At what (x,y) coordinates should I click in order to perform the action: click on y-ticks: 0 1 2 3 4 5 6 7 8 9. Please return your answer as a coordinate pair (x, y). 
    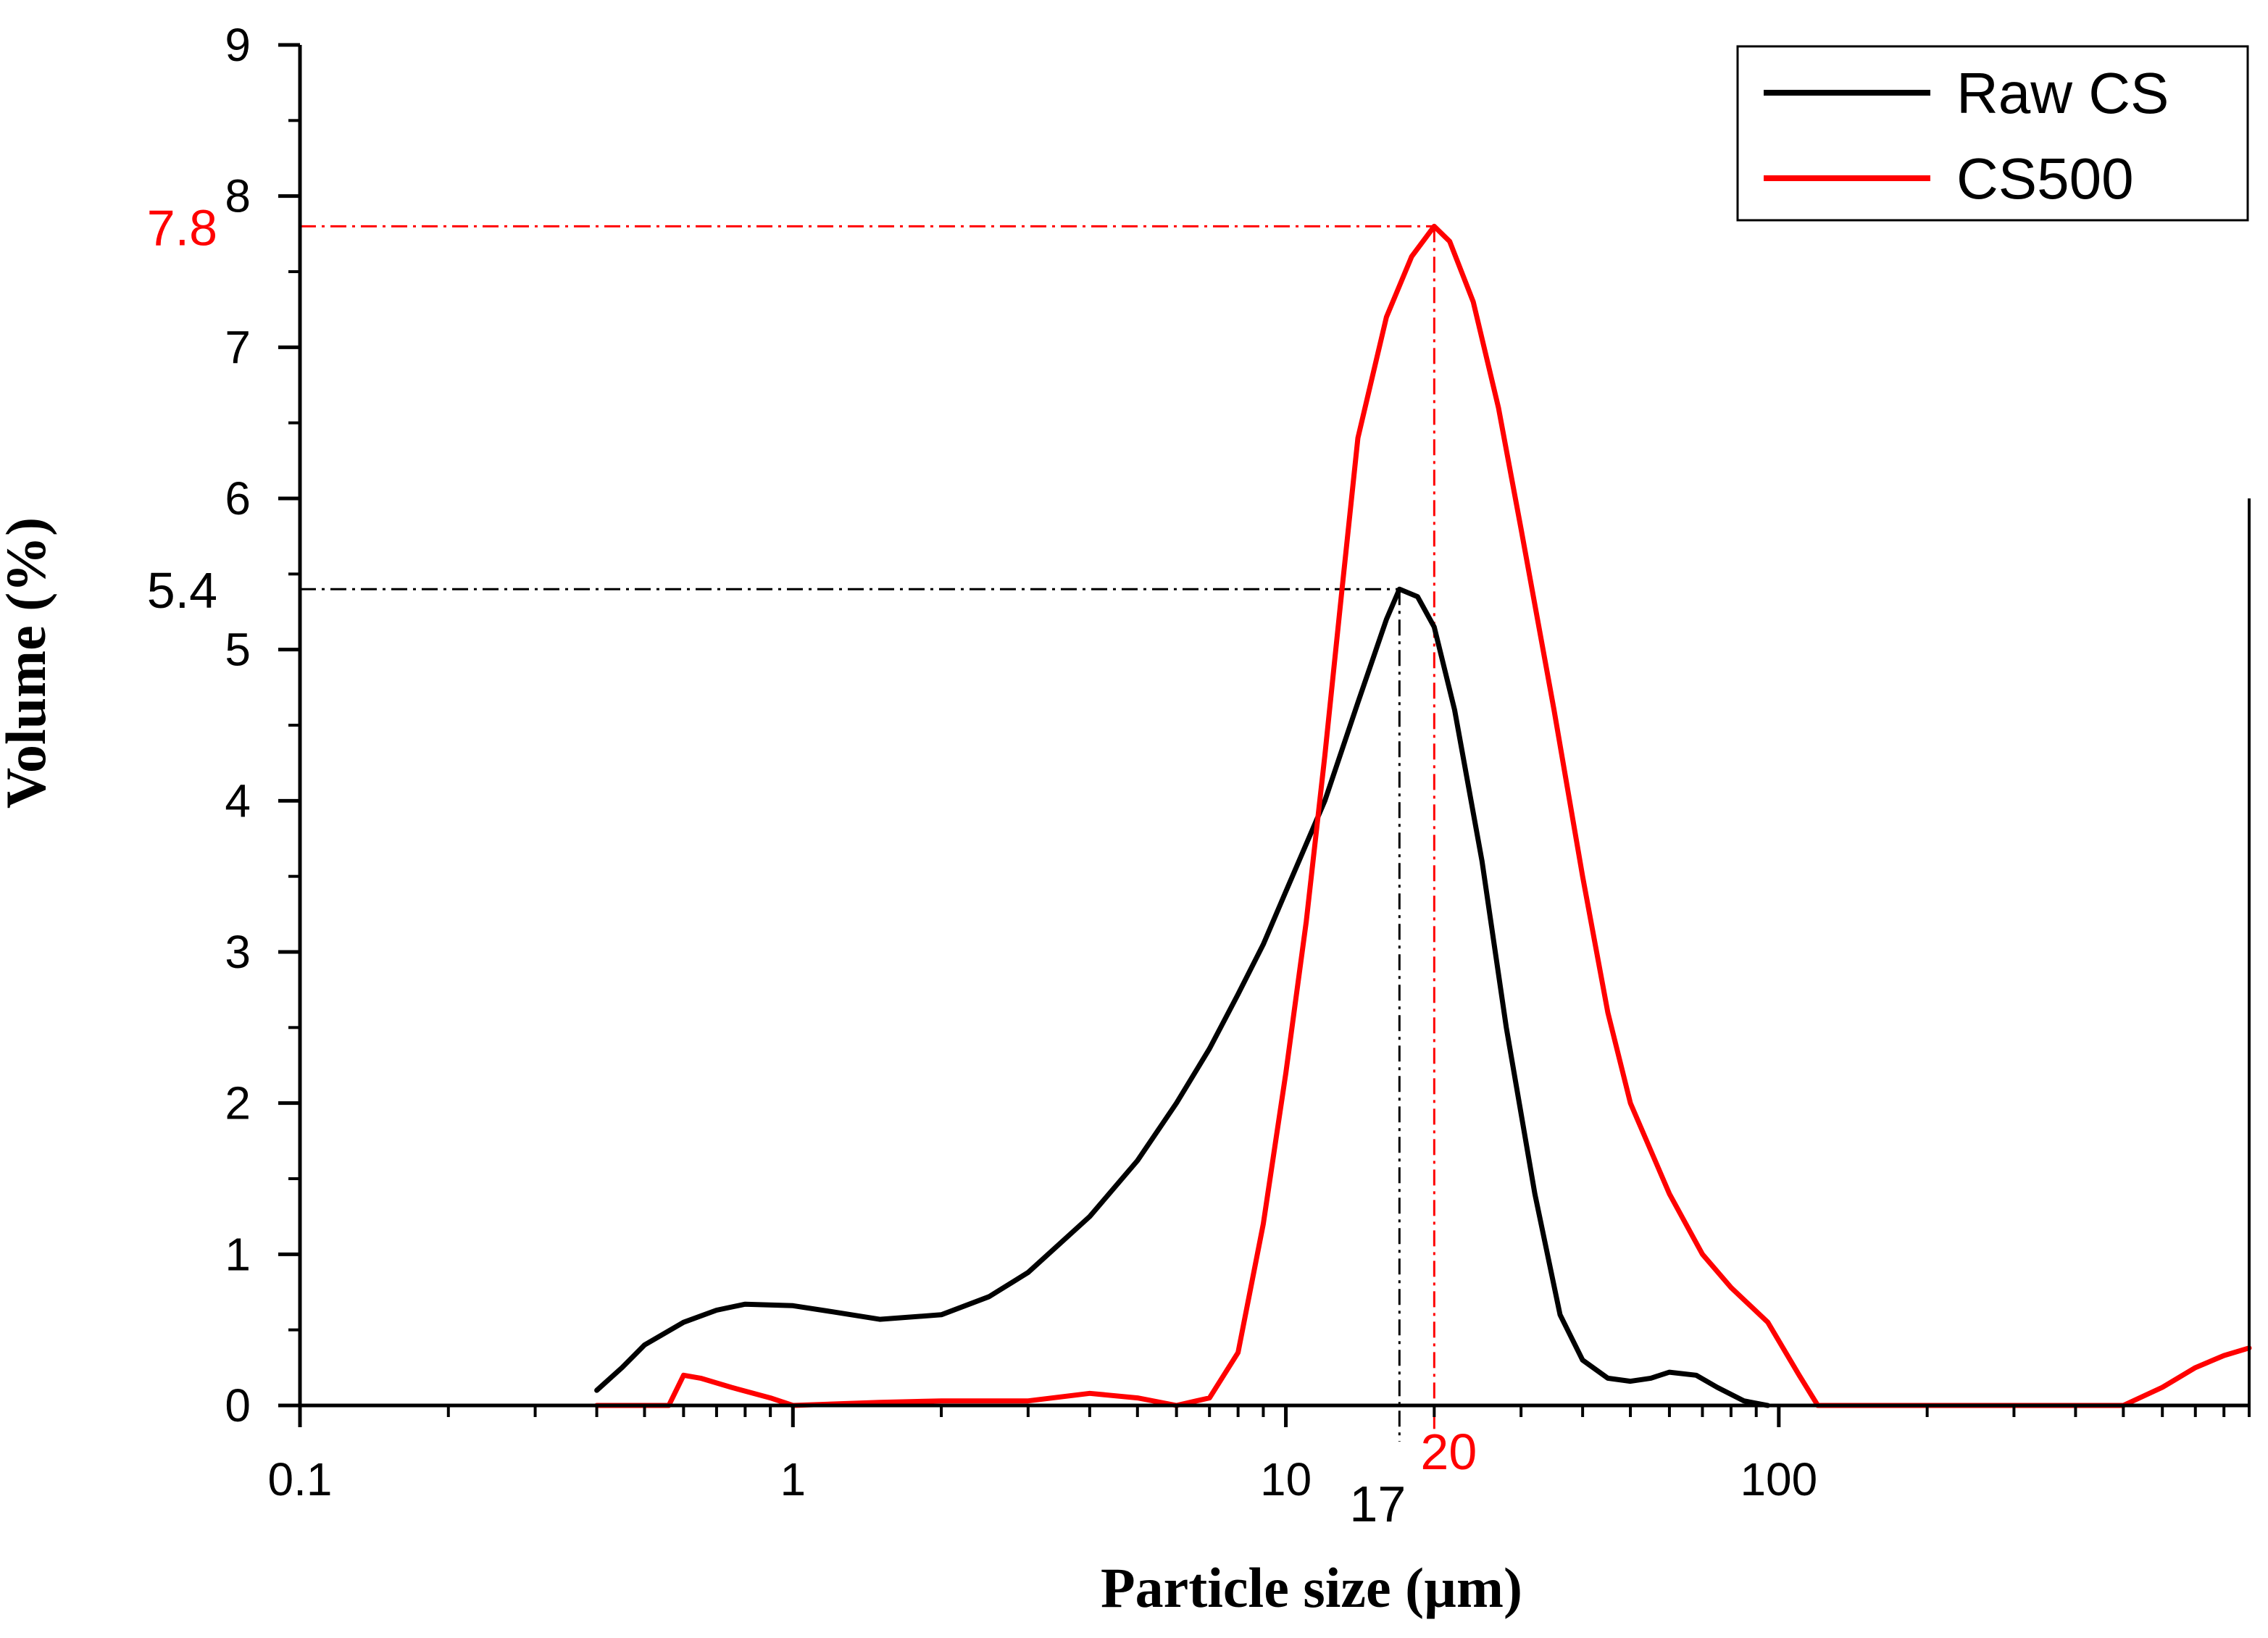
    Looking at the image, I should click on (262, 725).